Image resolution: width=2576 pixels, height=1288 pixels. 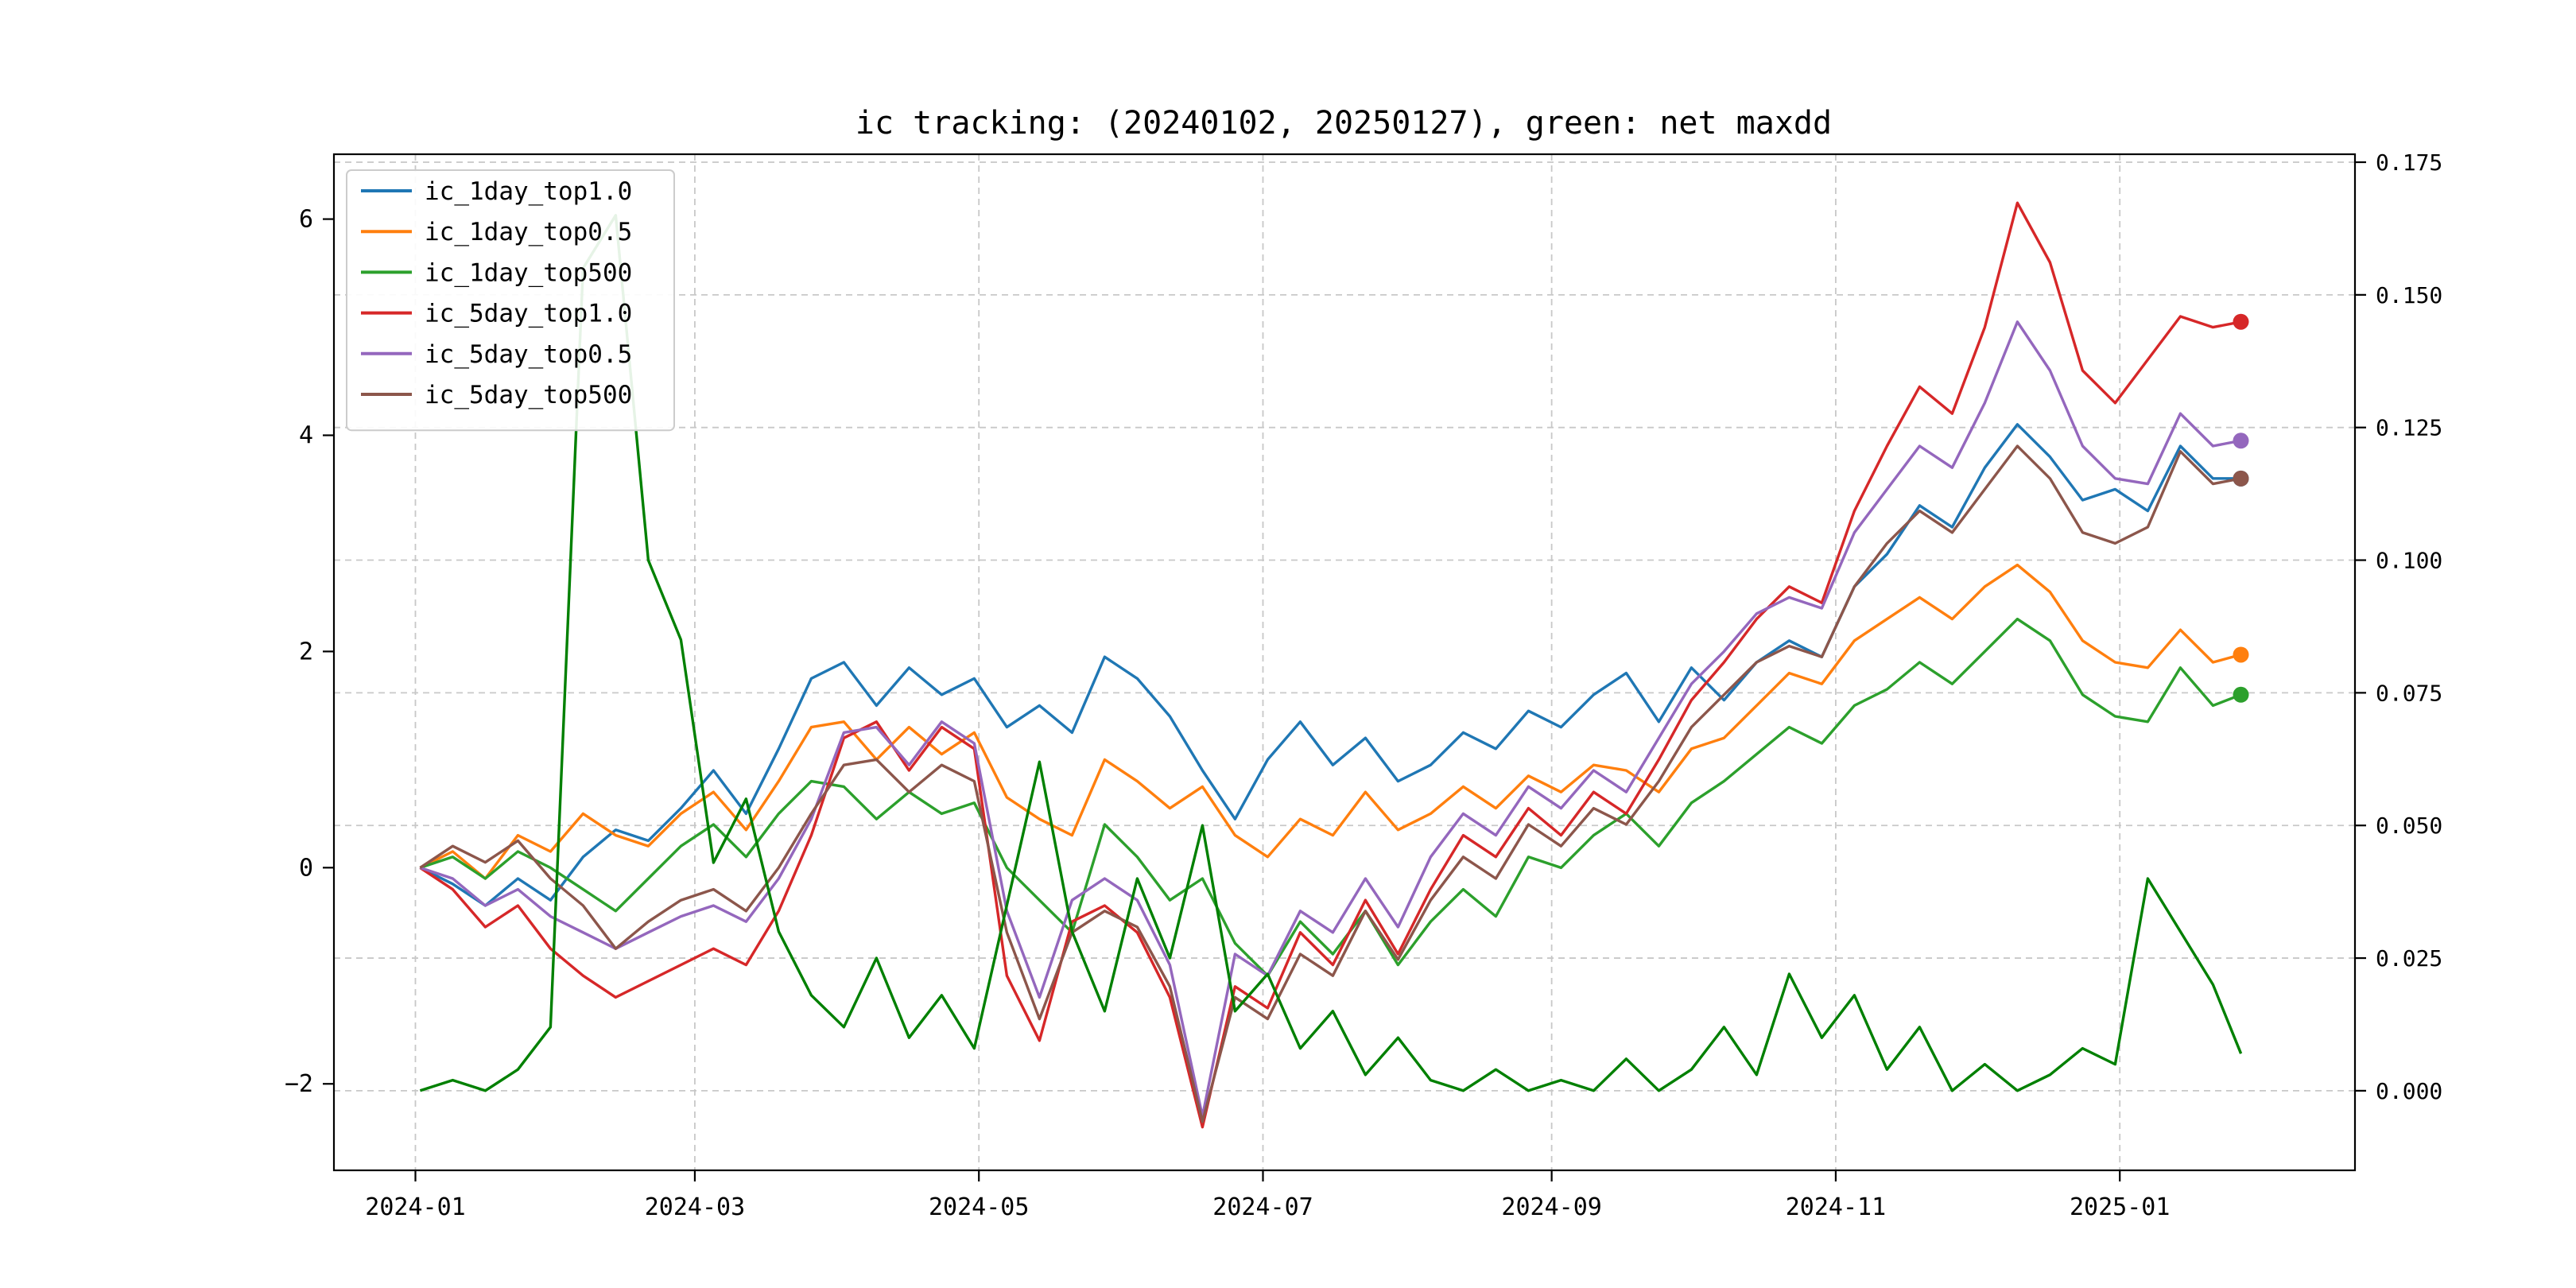 What do you see at coordinates (306, 868) in the screenshot?
I see `left-y-tick-label: 0` at bounding box center [306, 868].